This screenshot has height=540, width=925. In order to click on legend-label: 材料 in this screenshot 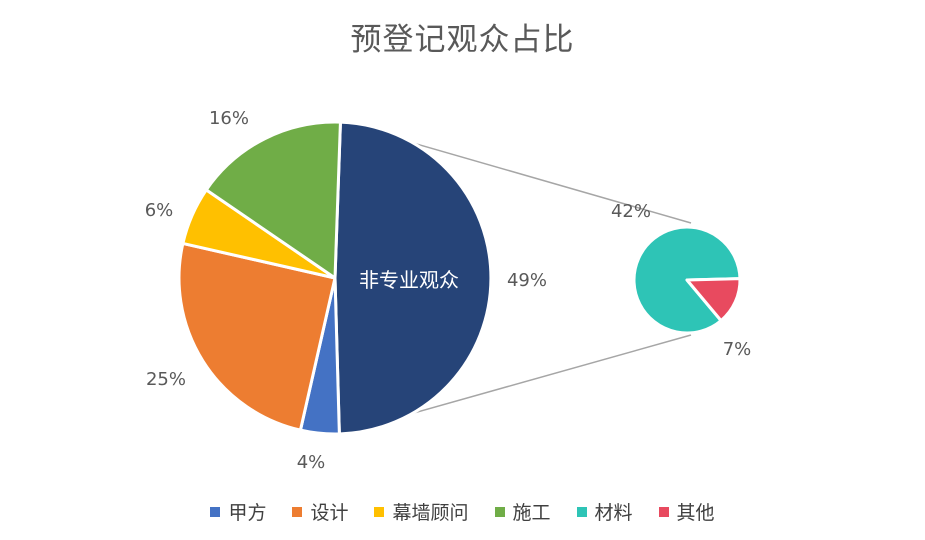, I will do `click(613, 513)`.